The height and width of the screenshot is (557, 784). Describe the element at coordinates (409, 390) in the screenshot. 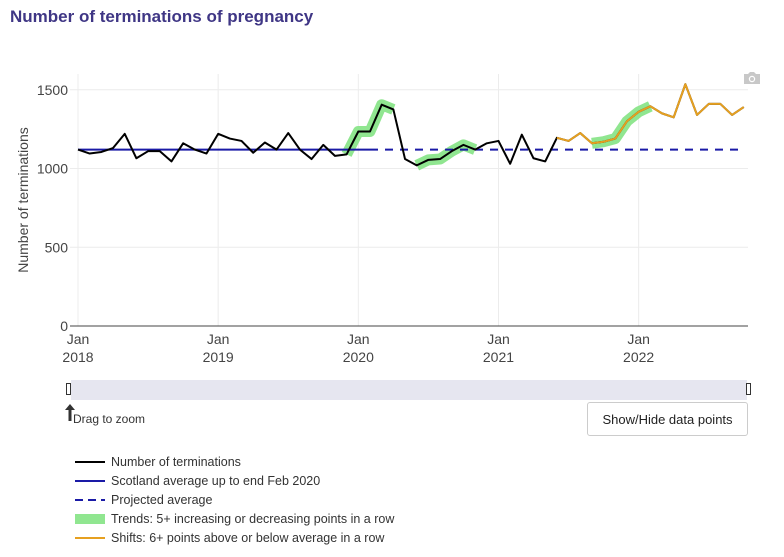

I see `zoom-range-slider` at that location.